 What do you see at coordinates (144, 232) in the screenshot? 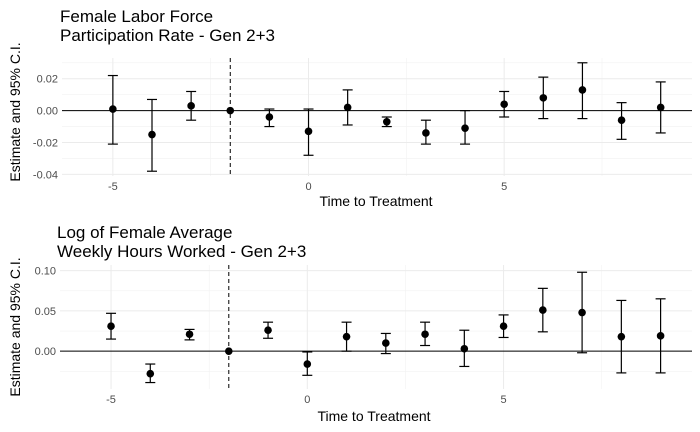
I see `panel-2-title-line-1: Log of Female Average` at bounding box center [144, 232].